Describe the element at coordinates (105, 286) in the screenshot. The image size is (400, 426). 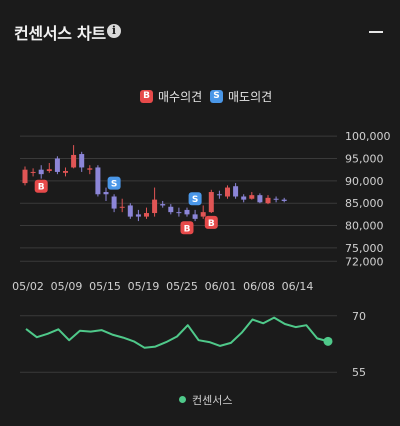
I see `x-tick-label: 05/15` at that location.